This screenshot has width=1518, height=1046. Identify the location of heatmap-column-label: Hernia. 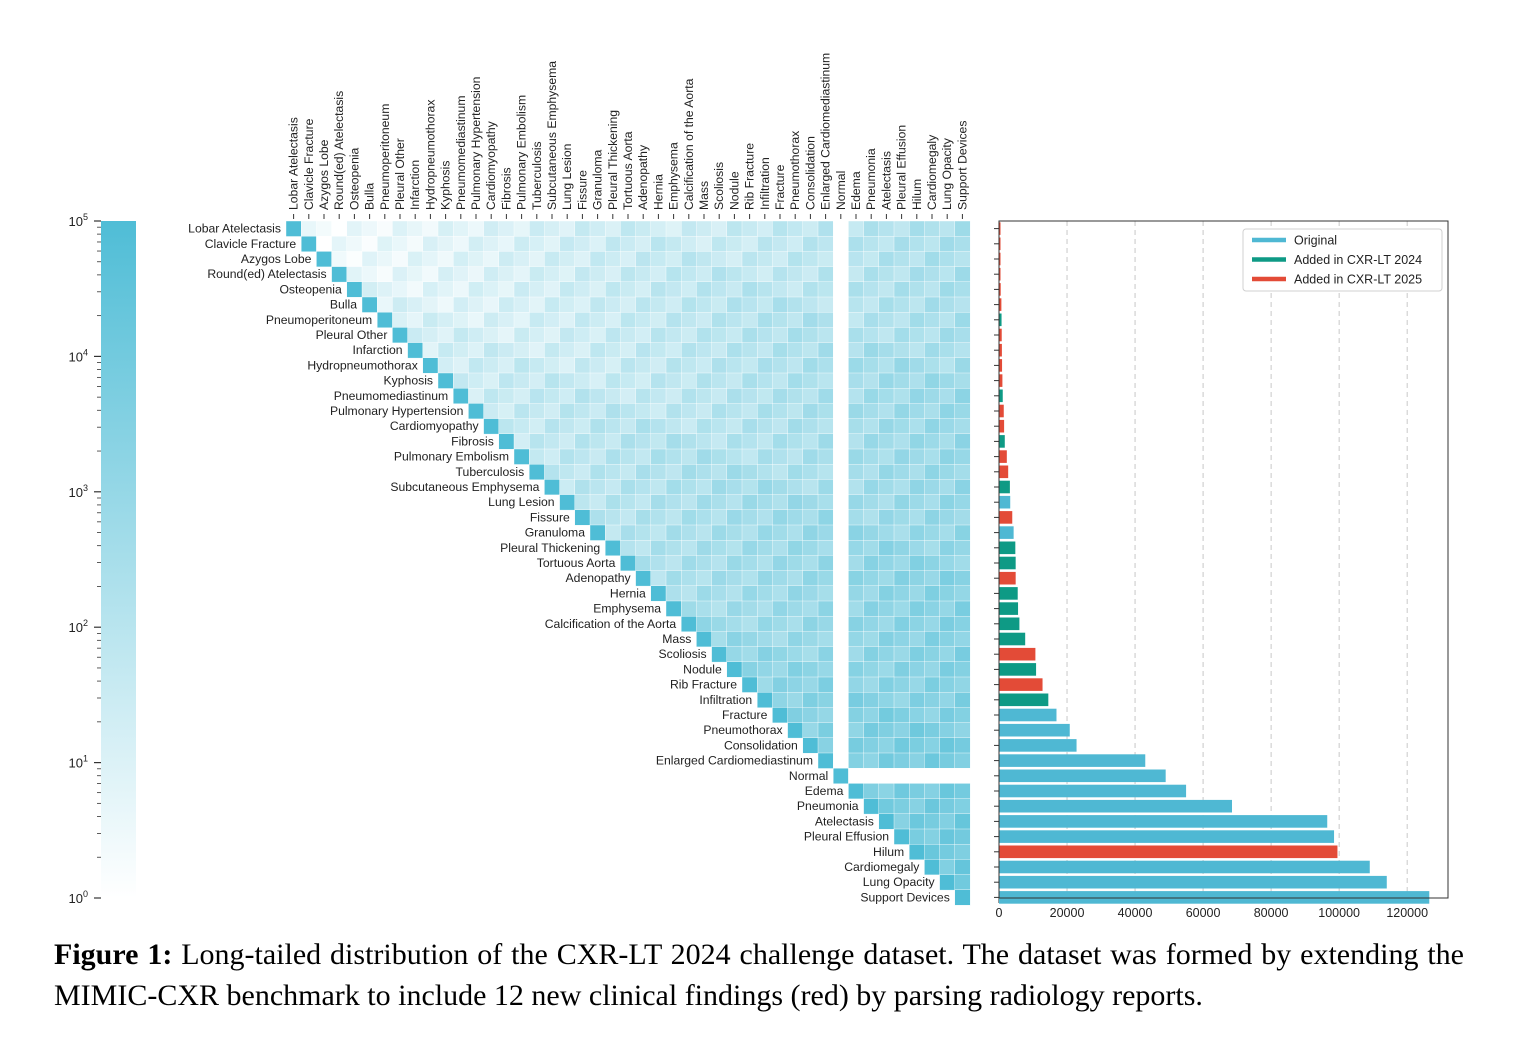
(658, 192).